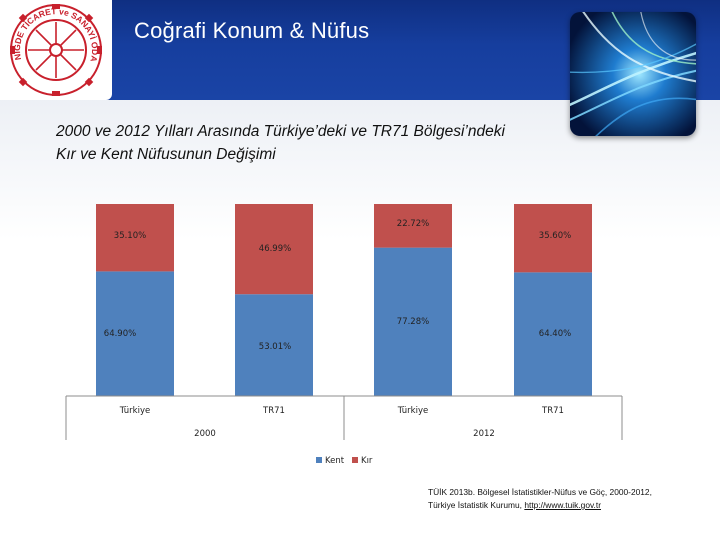 Image resolution: width=720 pixels, height=540 pixels. What do you see at coordinates (134, 411) in the screenshot?
I see `x-tick-label-1: Türkiye` at bounding box center [134, 411].